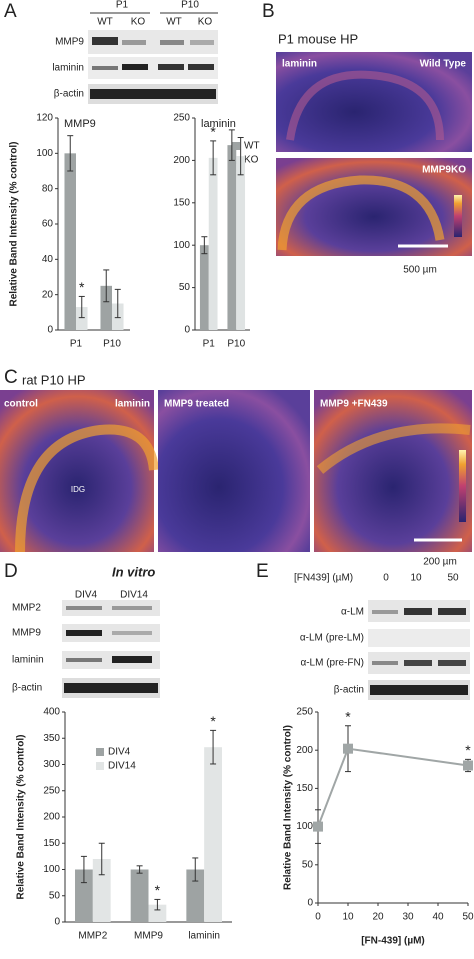 The height and width of the screenshot is (959, 474). Describe the element at coordinates (48, 224) in the screenshot. I see `y-tick-label: 60` at that location.